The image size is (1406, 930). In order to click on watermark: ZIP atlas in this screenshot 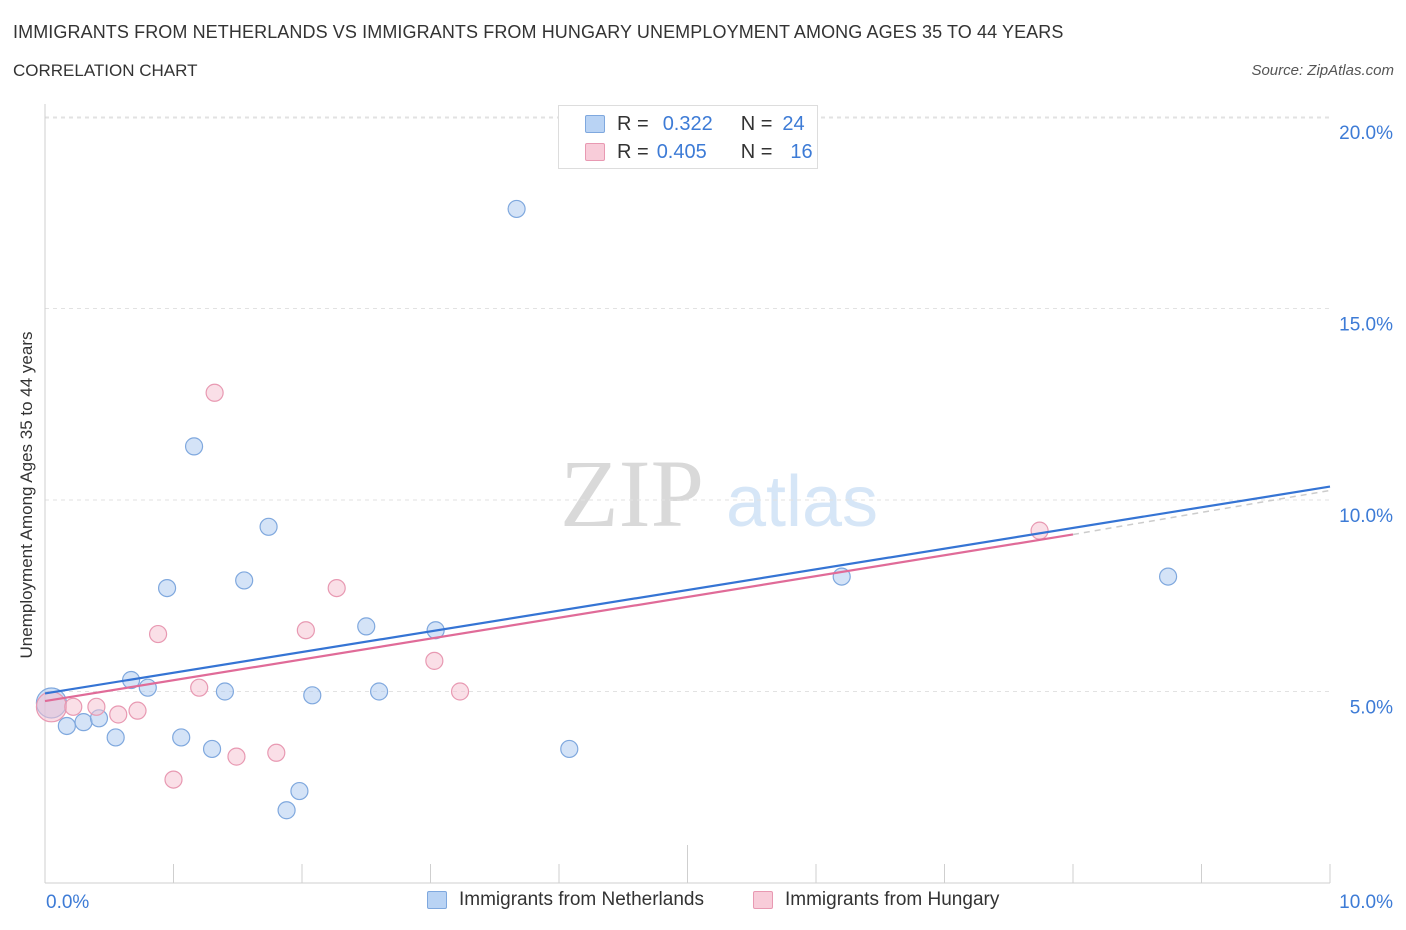, I will do `click(719, 493)`.